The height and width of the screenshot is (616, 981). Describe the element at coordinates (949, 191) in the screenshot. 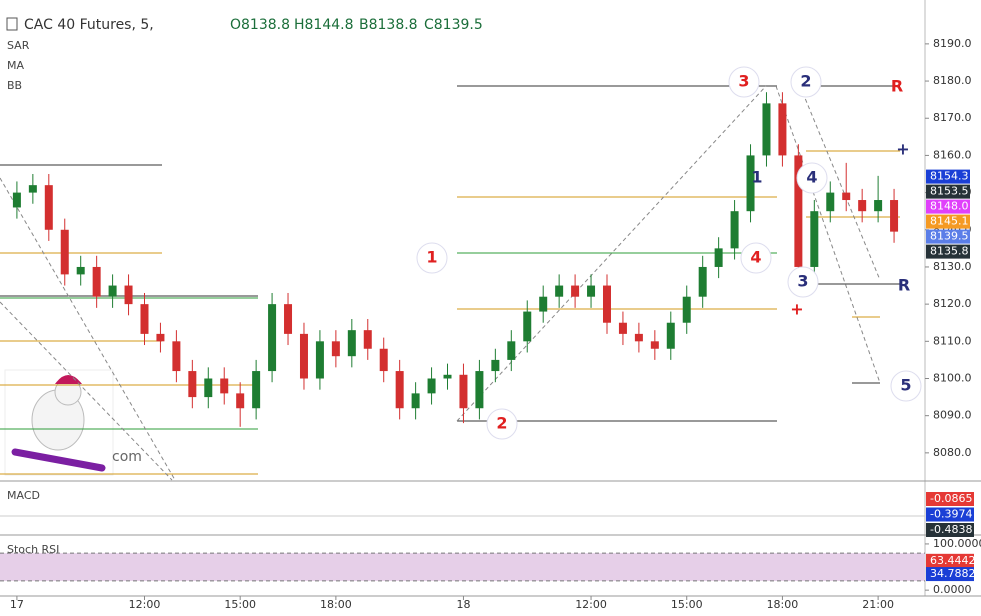

I see `price-tag-label: 8153.5` at that location.